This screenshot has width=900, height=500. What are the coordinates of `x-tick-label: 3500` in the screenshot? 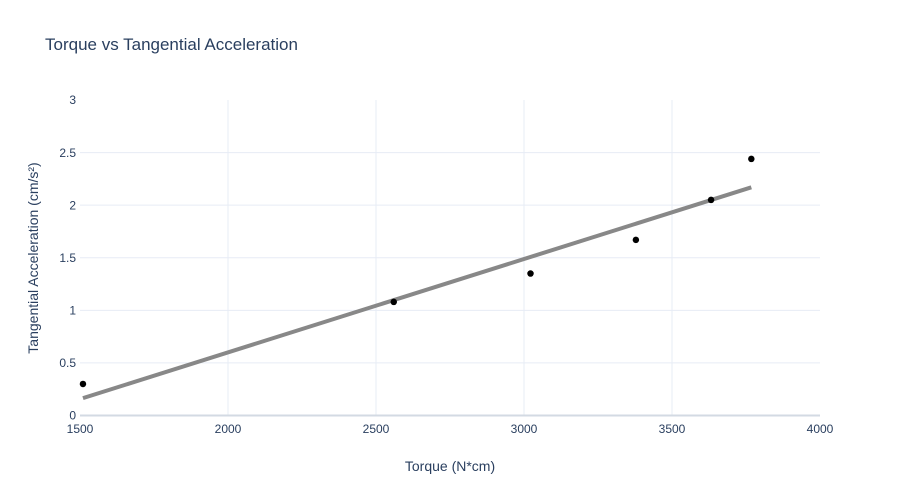 It's located at (672, 429).